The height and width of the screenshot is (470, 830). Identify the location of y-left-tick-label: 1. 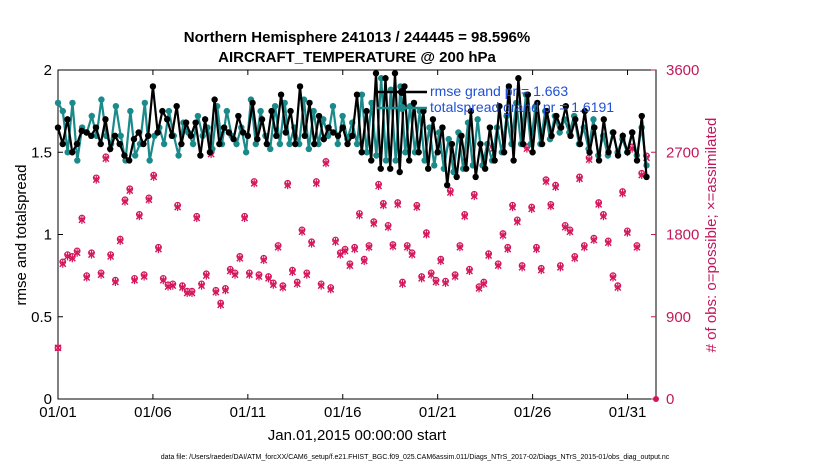
(48, 235).